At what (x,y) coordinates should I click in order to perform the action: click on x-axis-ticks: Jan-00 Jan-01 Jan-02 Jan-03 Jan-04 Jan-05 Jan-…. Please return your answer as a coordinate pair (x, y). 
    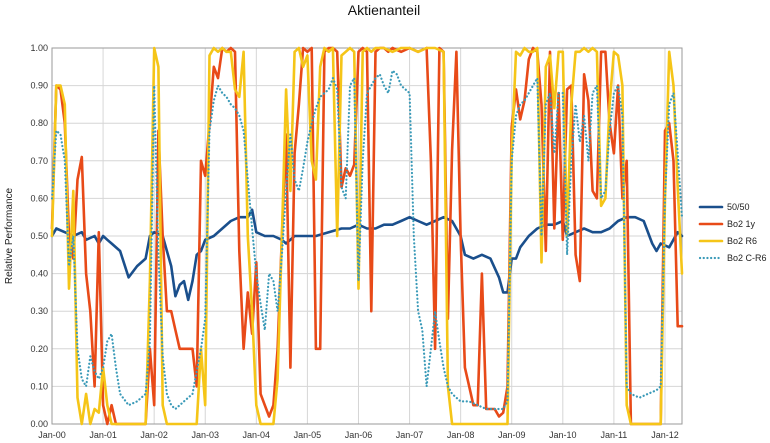
    Looking at the image, I should click on (358, 435).